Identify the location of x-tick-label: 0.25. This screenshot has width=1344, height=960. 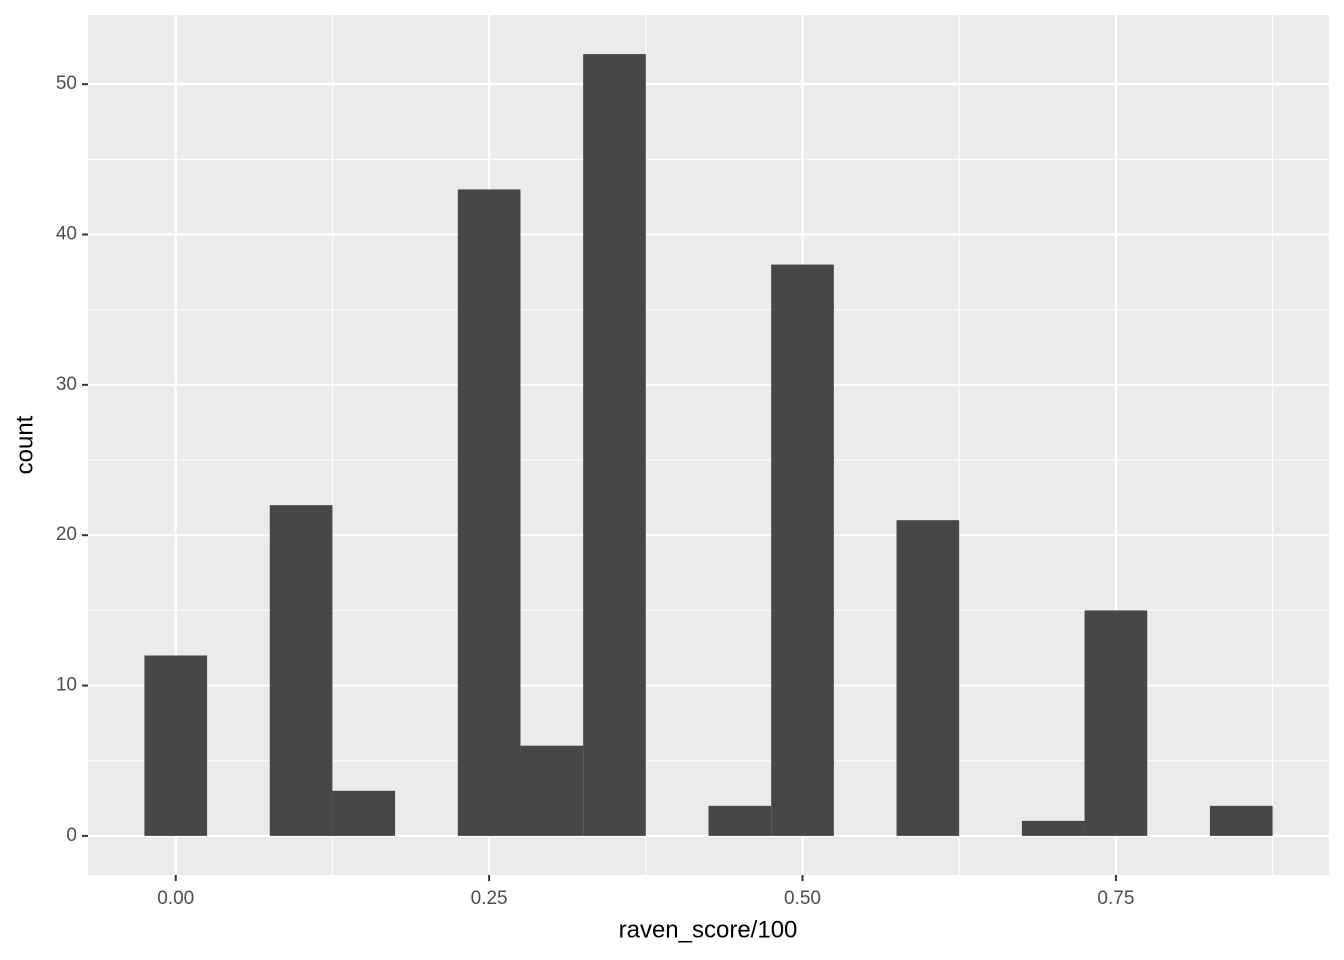
(489, 898).